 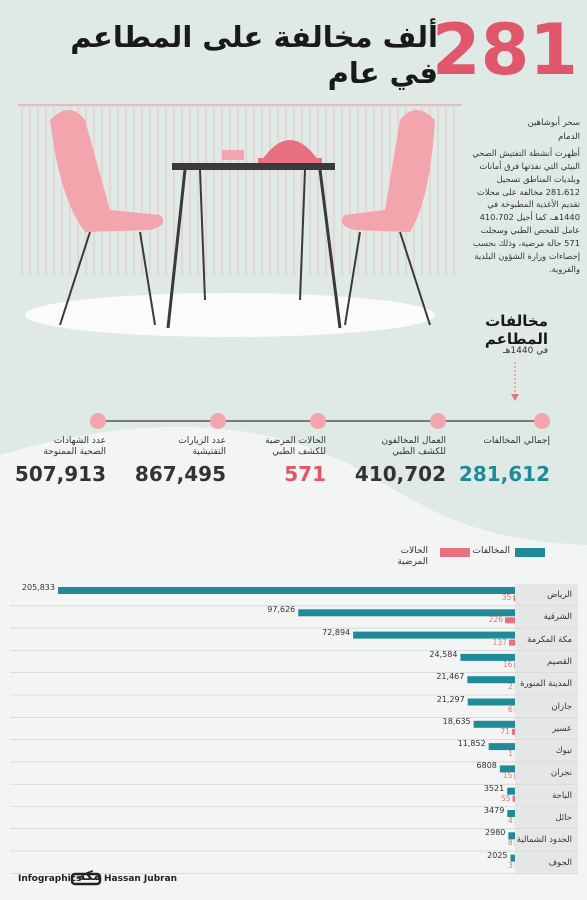 What do you see at coordinates (561, 706) in the screenshot?
I see `category-label: جازان` at bounding box center [561, 706].